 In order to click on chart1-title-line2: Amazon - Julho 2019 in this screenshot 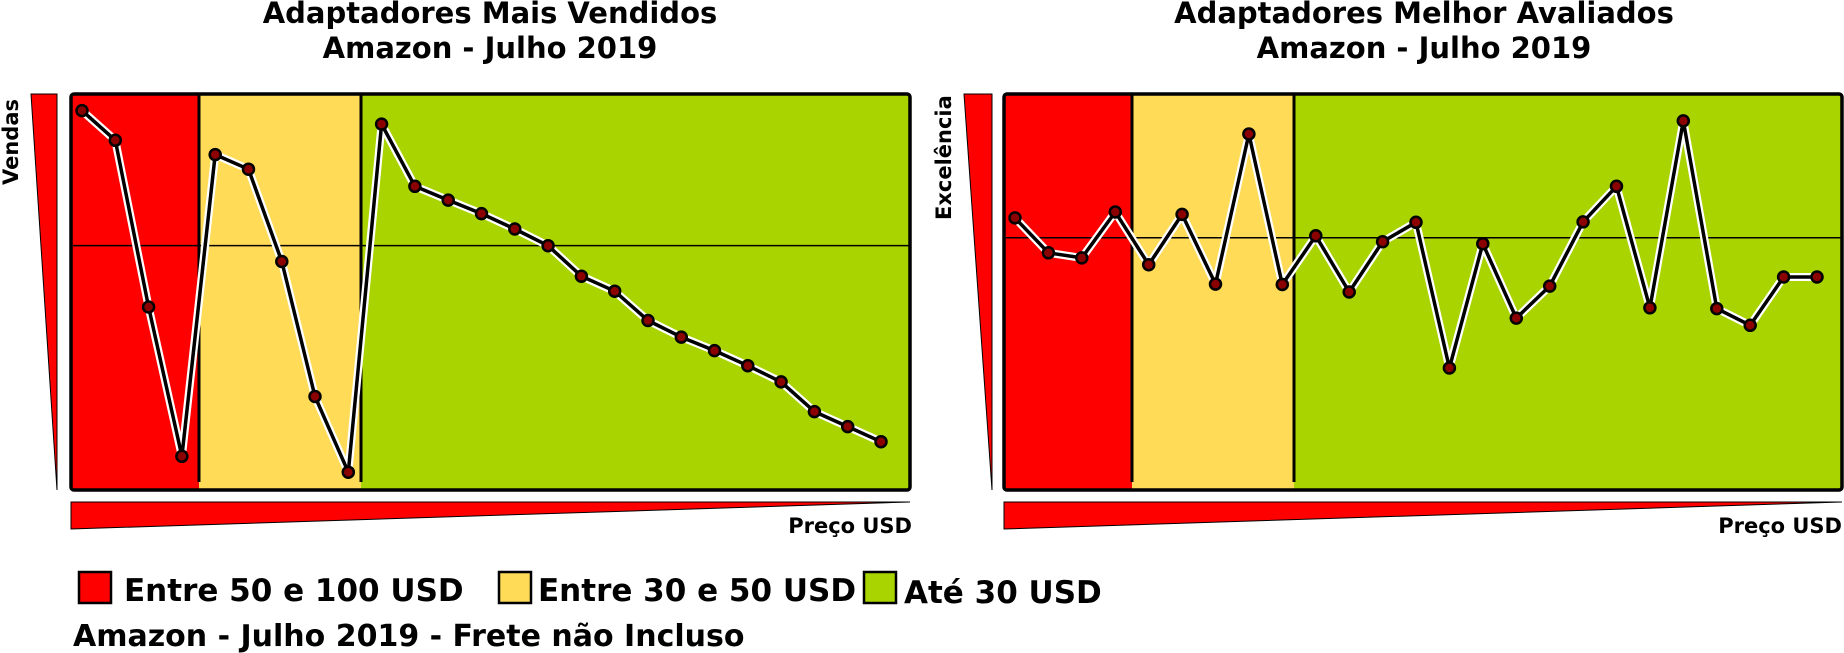, I will do `click(490, 48)`.